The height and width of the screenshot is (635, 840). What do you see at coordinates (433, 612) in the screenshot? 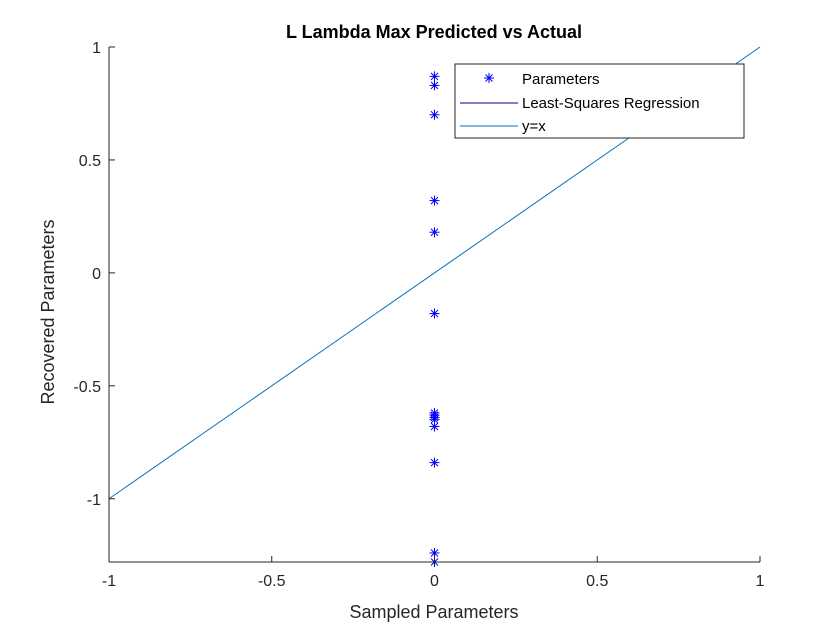
I see `x-axis-label: Sampled Parameters` at bounding box center [433, 612].